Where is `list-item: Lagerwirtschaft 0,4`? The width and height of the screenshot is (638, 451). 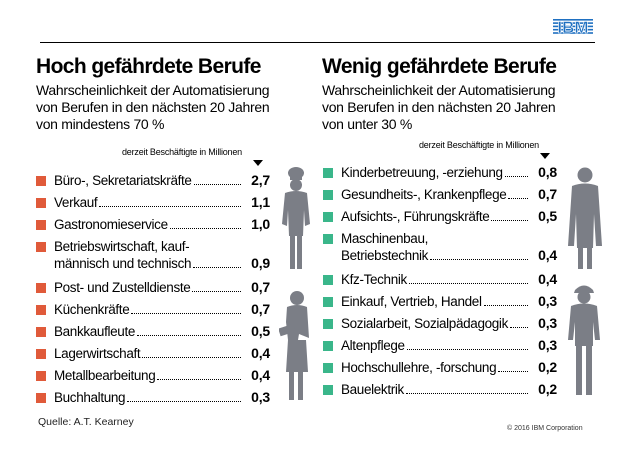
list-item: Lagerwirtschaft 0,4 is located at coordinates (153, 356).